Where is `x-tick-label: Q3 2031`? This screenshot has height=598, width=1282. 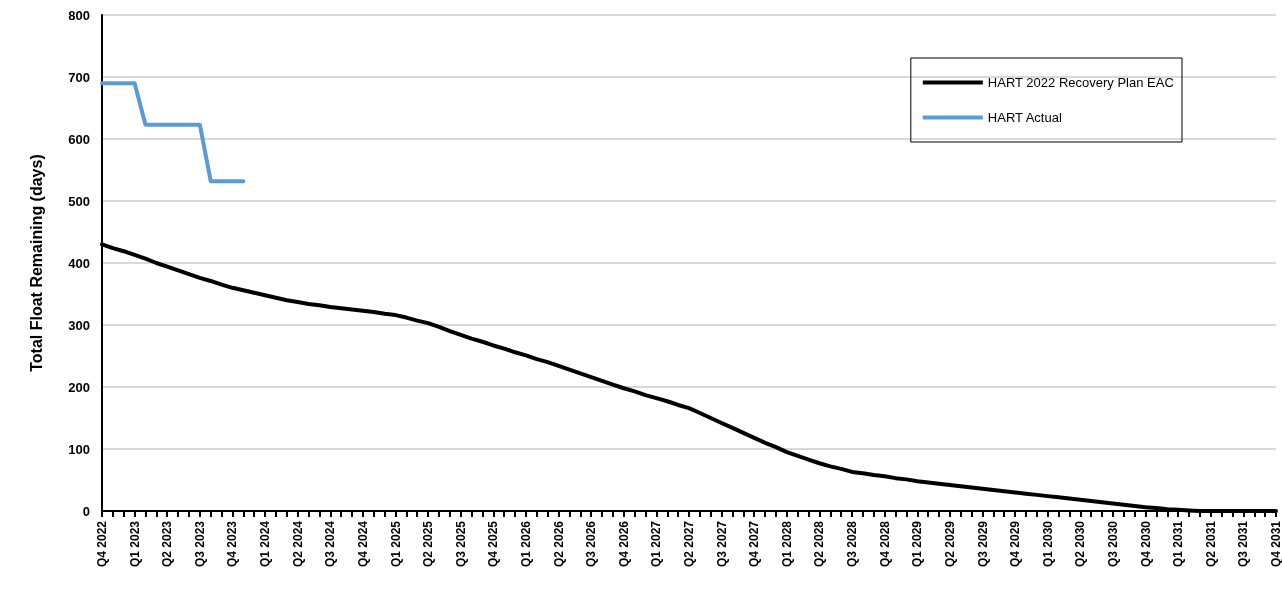 x-tick-label: Q3 2031 is located at coordinates (1243, 544).